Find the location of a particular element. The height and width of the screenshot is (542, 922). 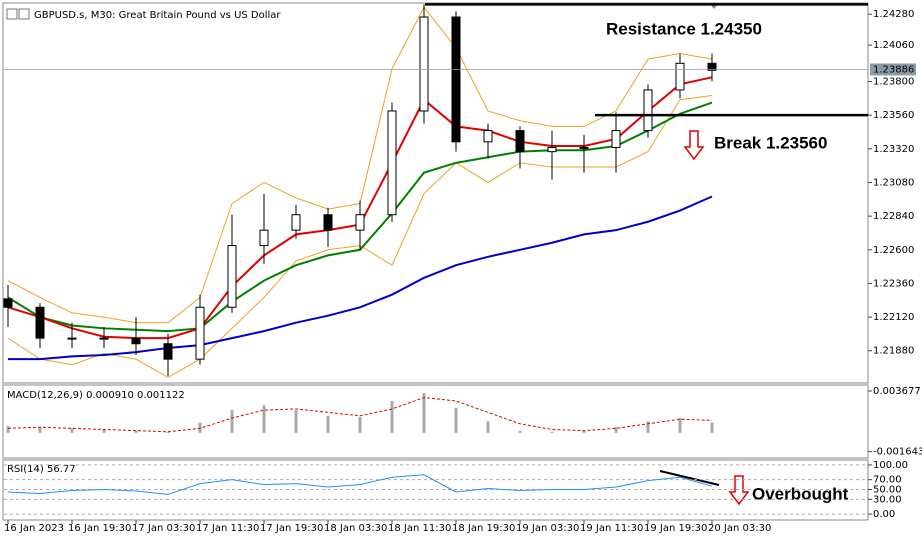

x-tick-label: 17 Jan 11:30 is located at coordinates (227, 528).